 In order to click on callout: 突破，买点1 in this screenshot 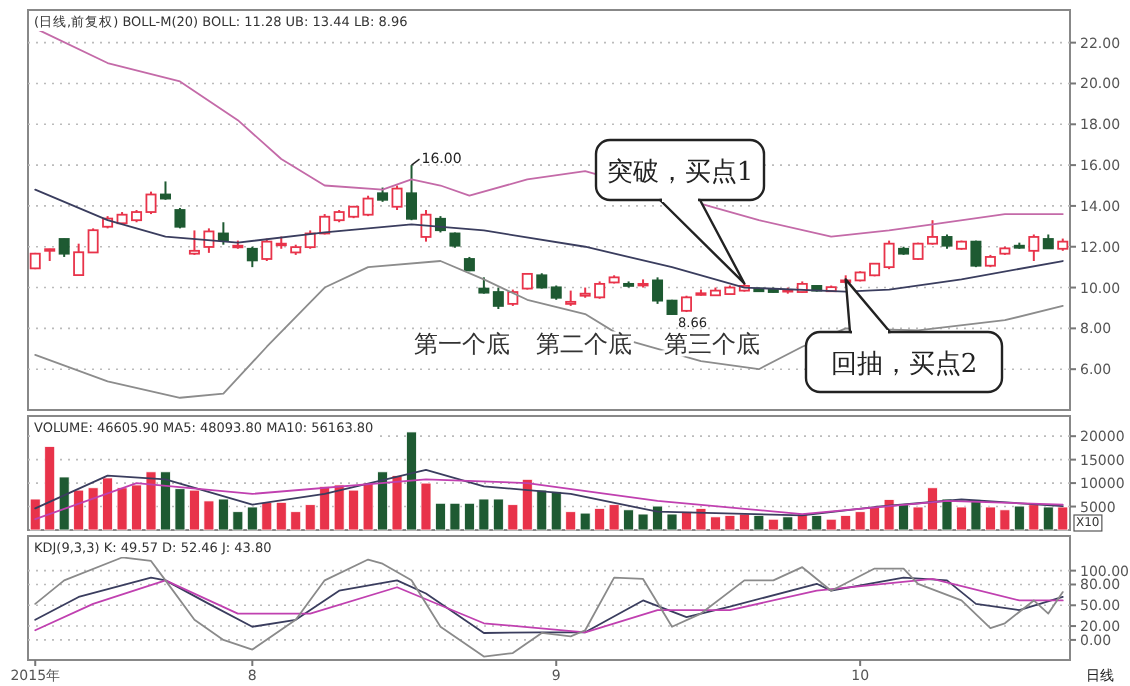, I will do `click(680, 211)`.